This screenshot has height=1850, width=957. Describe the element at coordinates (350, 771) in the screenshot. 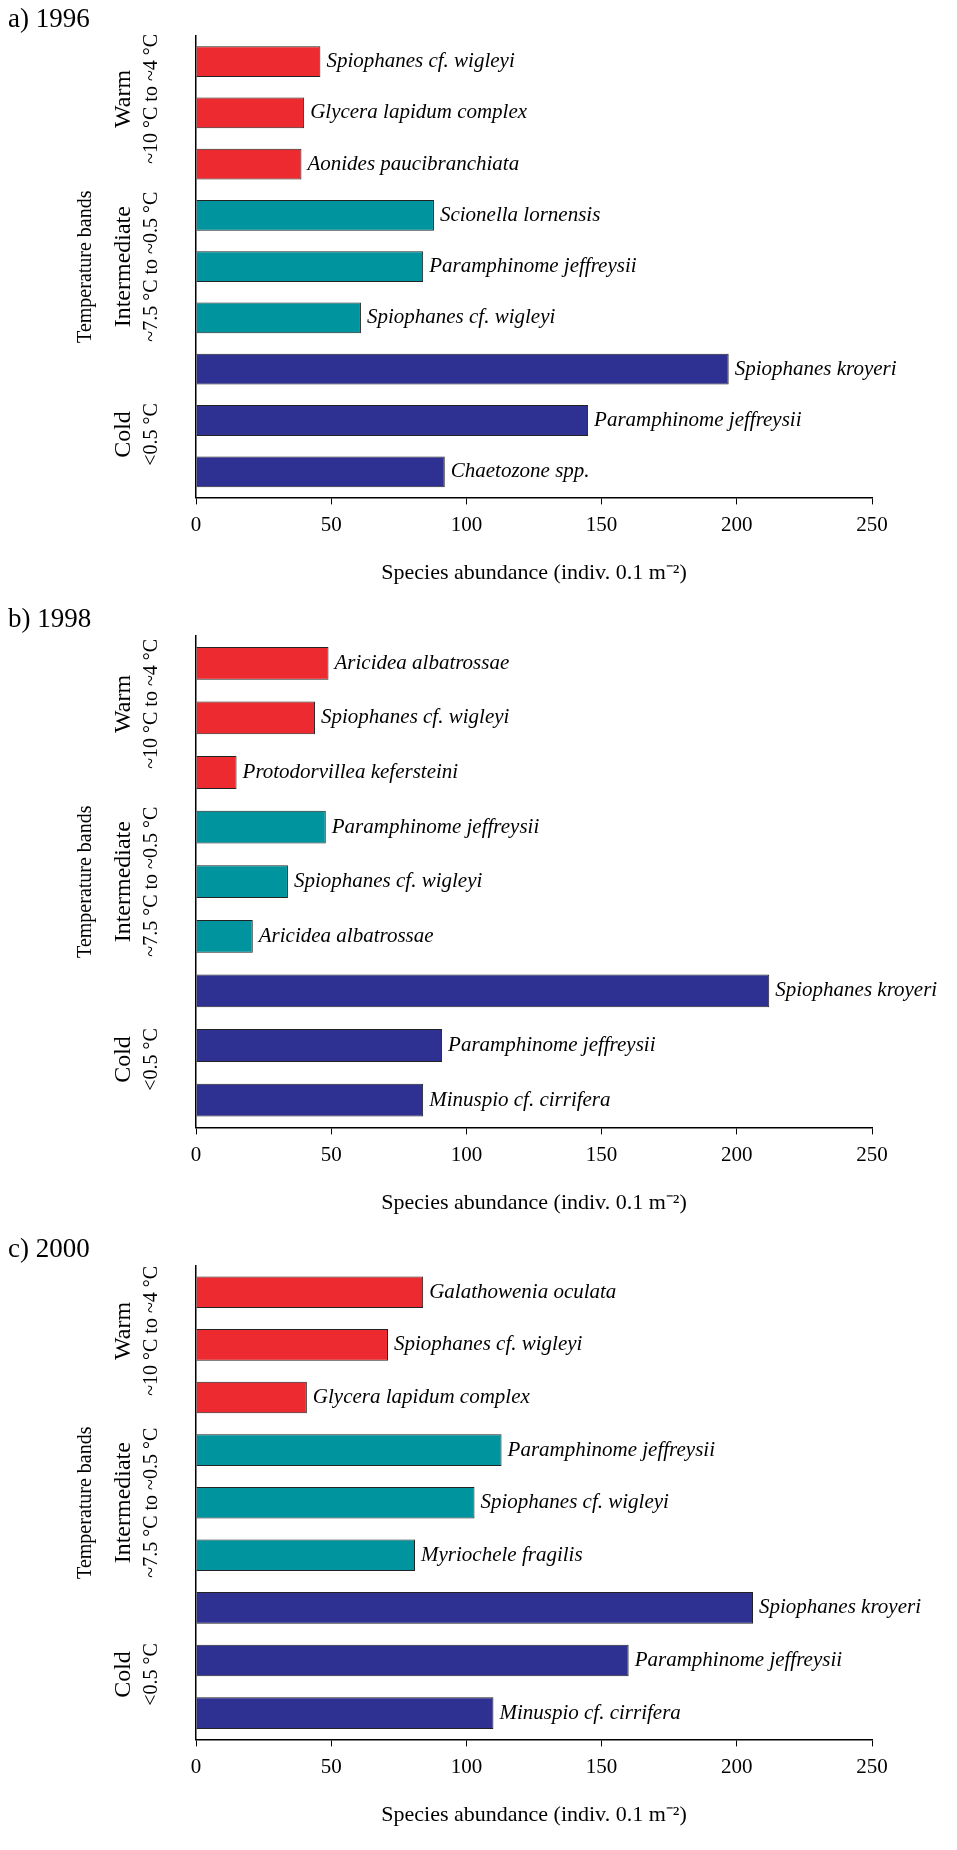

I see `category-label: Protodorvillea kefersteini` at that location.